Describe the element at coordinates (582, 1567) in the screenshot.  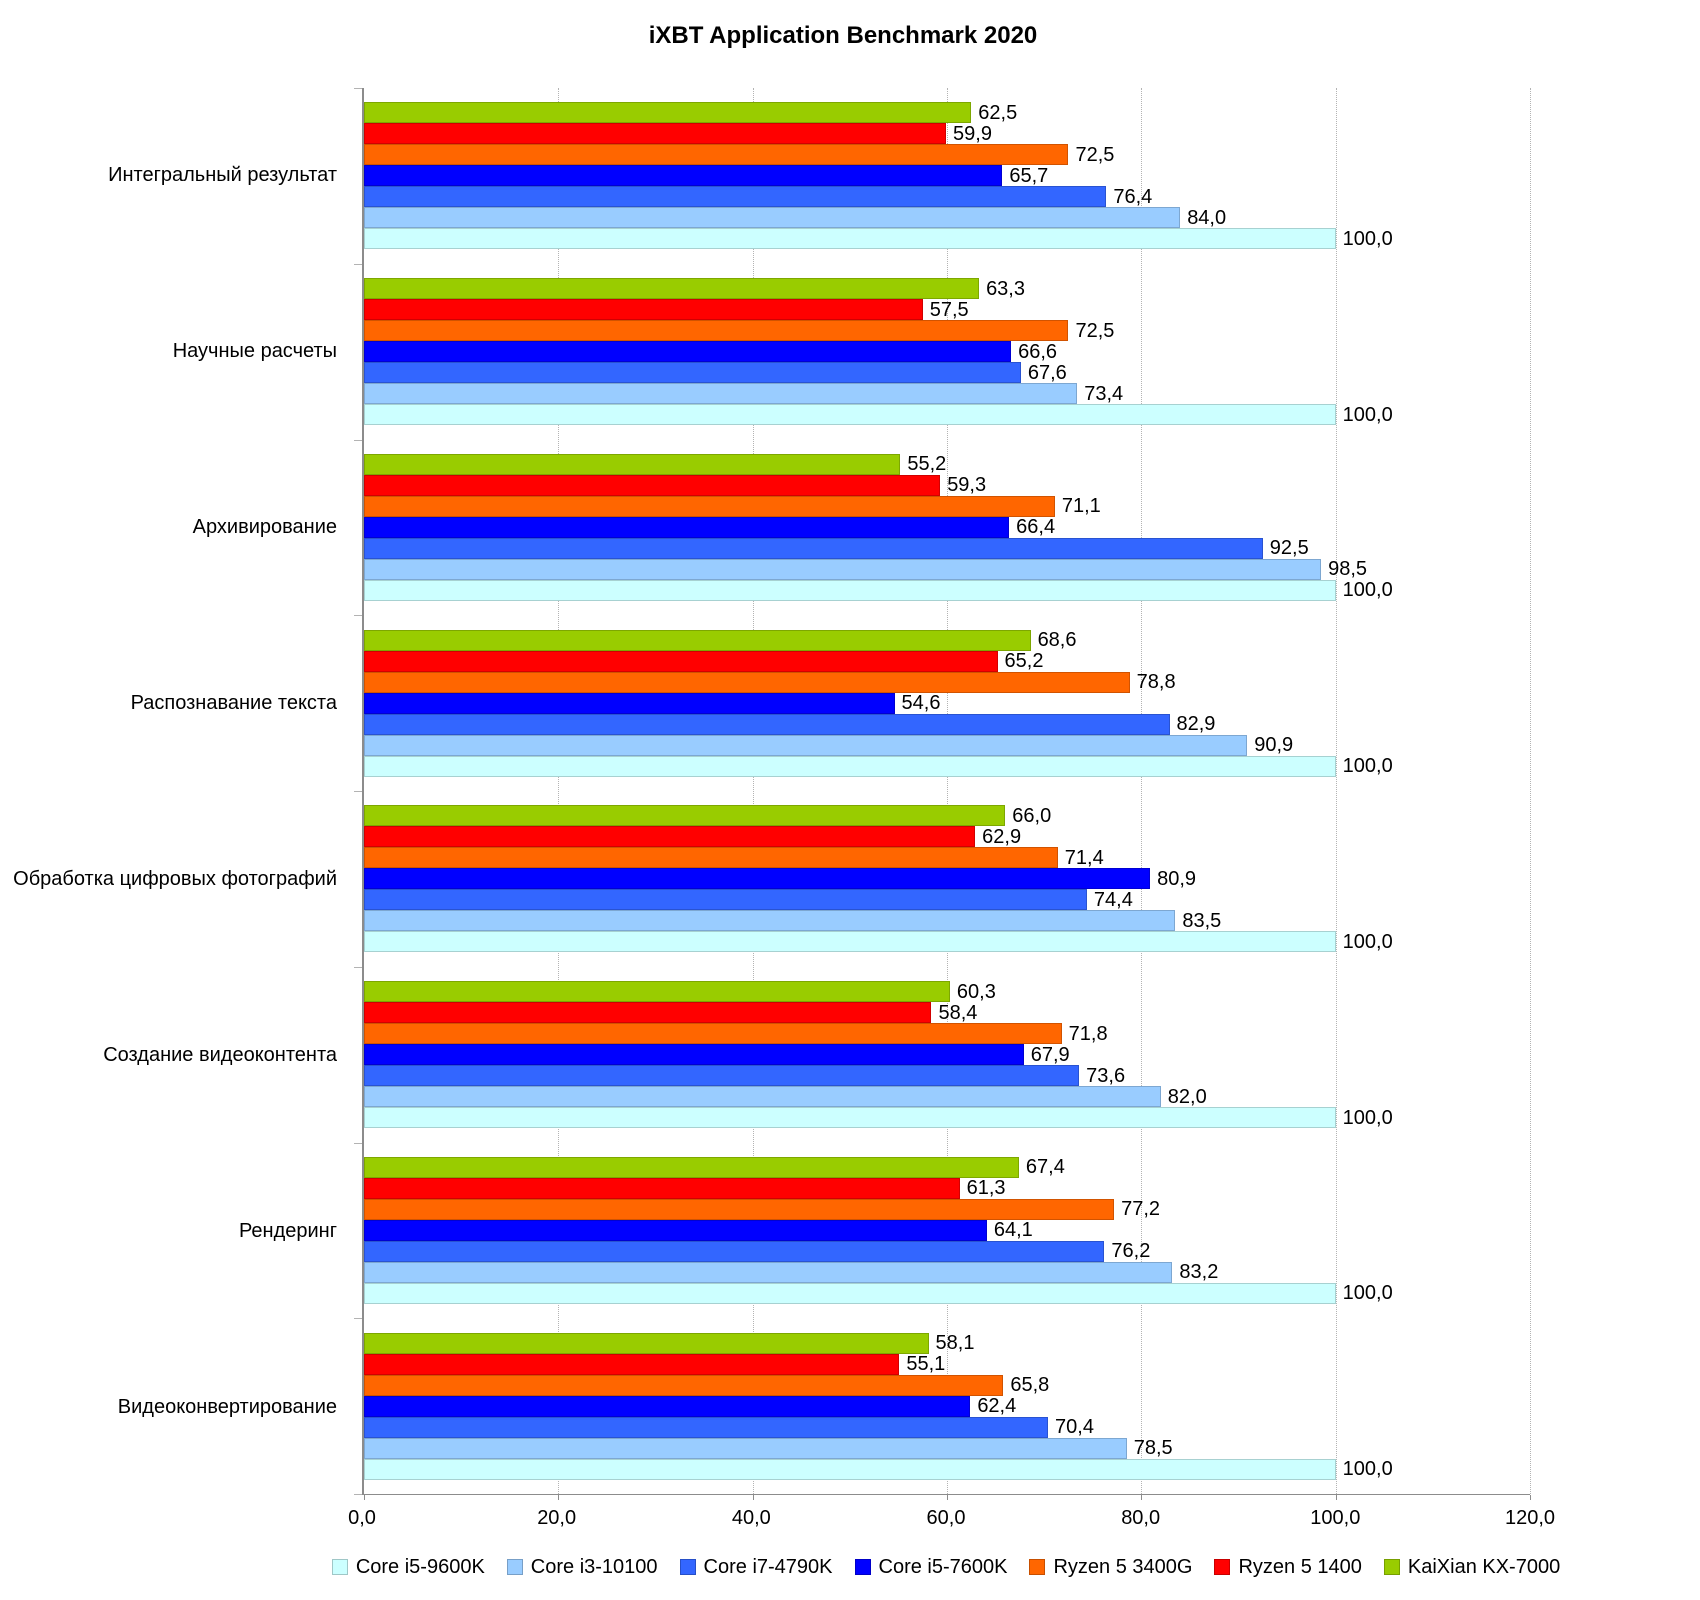
I see `legend-item: Core i3-10100` at that location.